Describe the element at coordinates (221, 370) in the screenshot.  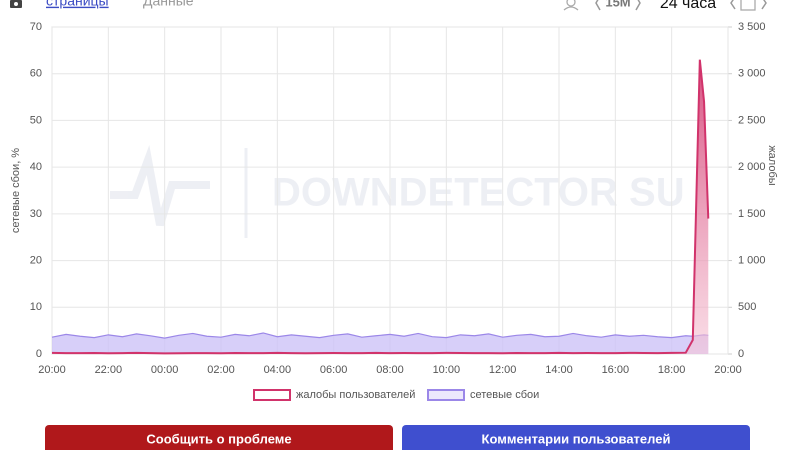
I see `x-tick-label: 02:00` at that location.